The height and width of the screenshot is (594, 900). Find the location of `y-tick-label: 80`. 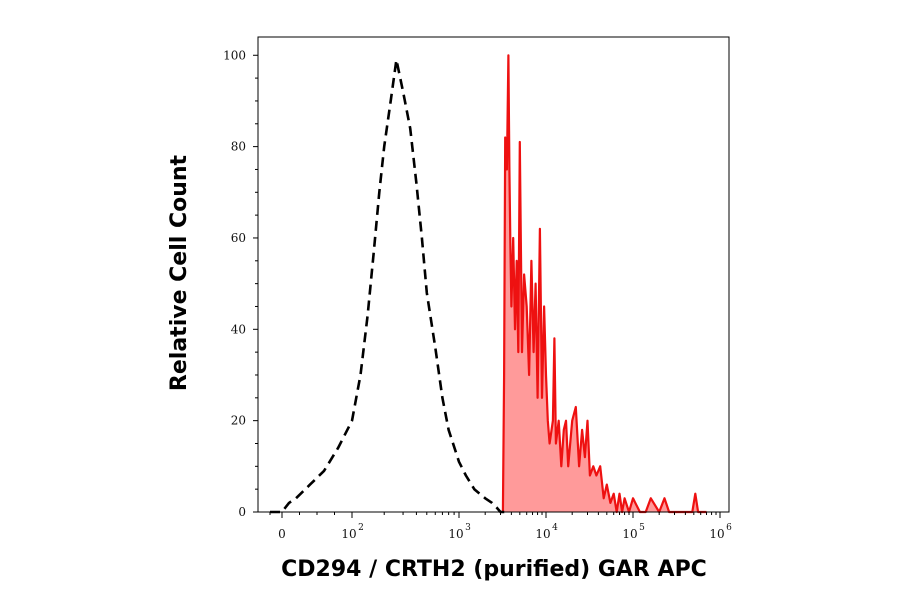

y-tick-label: 80 is located at coordinates (238, 147).